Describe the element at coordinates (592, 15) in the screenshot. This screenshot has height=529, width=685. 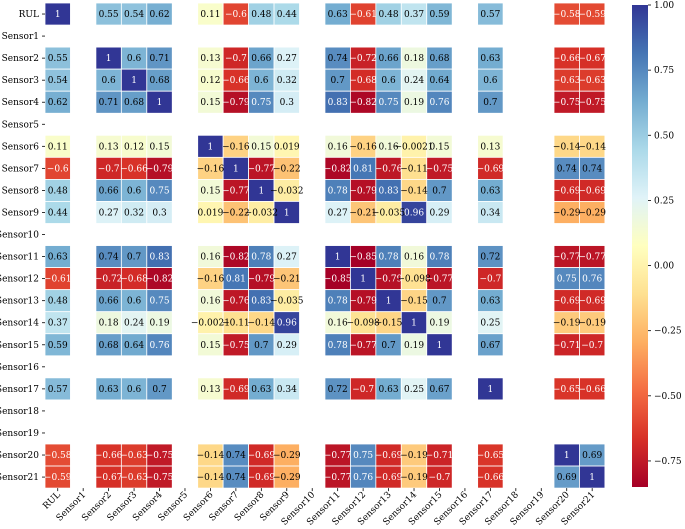
I see `cell-annotation-RUL-Sensor21: −0.59` at that location.